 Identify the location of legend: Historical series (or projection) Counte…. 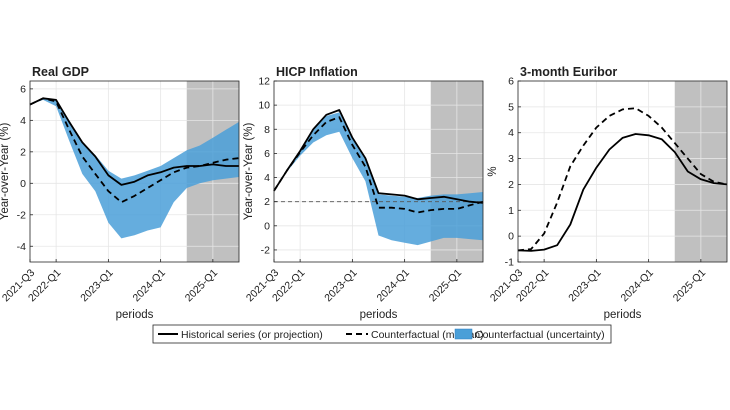
(382, 334).